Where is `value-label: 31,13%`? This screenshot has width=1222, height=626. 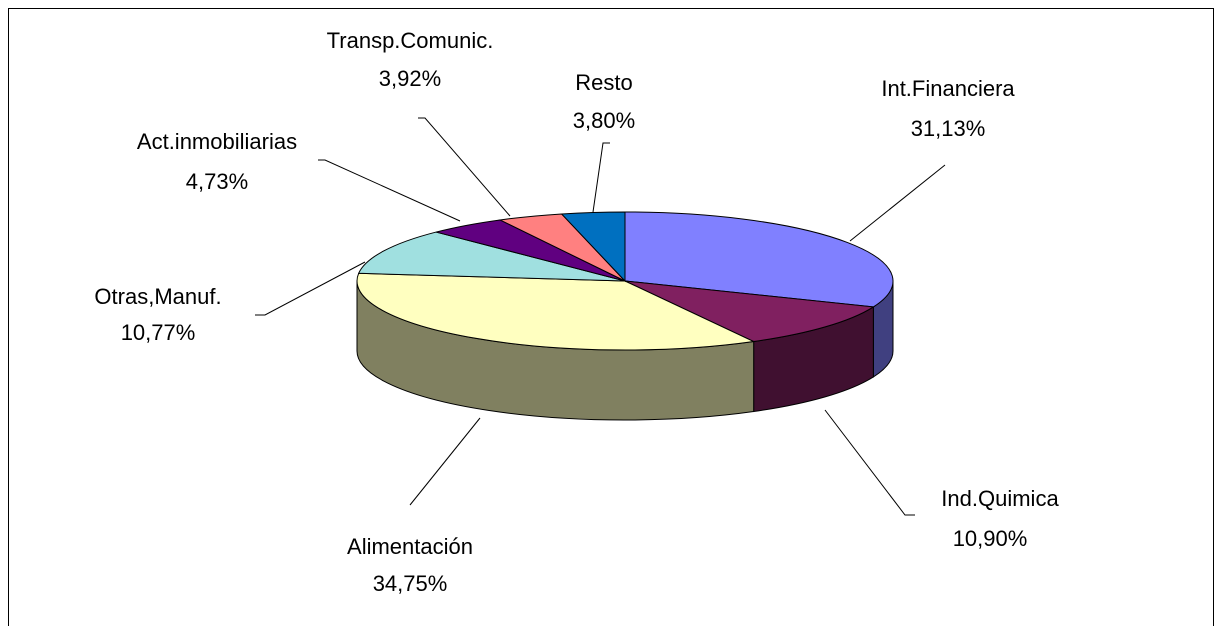
value-label: 31,13% is located at coordinates (948, 128).